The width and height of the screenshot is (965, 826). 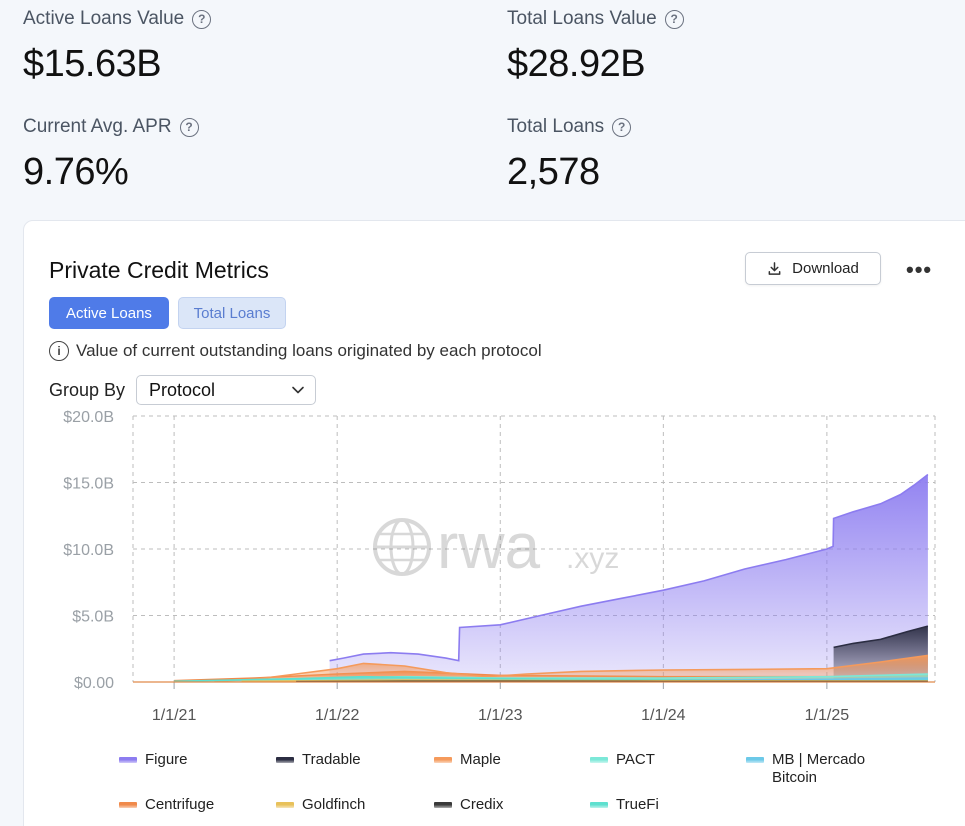 What do you see at coordinates (298, 390) in the screenshot?
I see `chevron-down-icon` at bounding box center [298, 390].